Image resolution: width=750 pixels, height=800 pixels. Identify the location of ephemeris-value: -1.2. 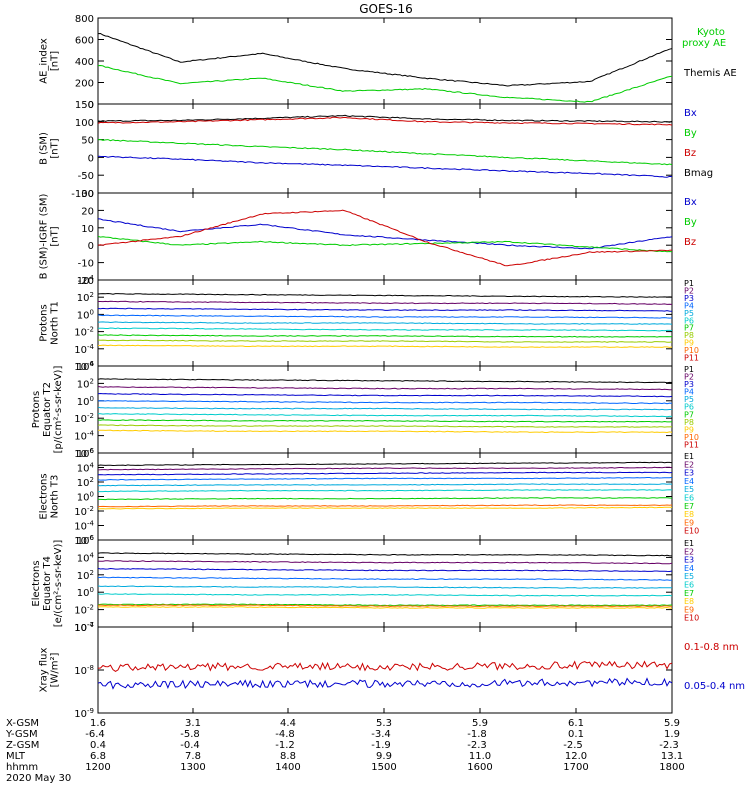
(285, 745).